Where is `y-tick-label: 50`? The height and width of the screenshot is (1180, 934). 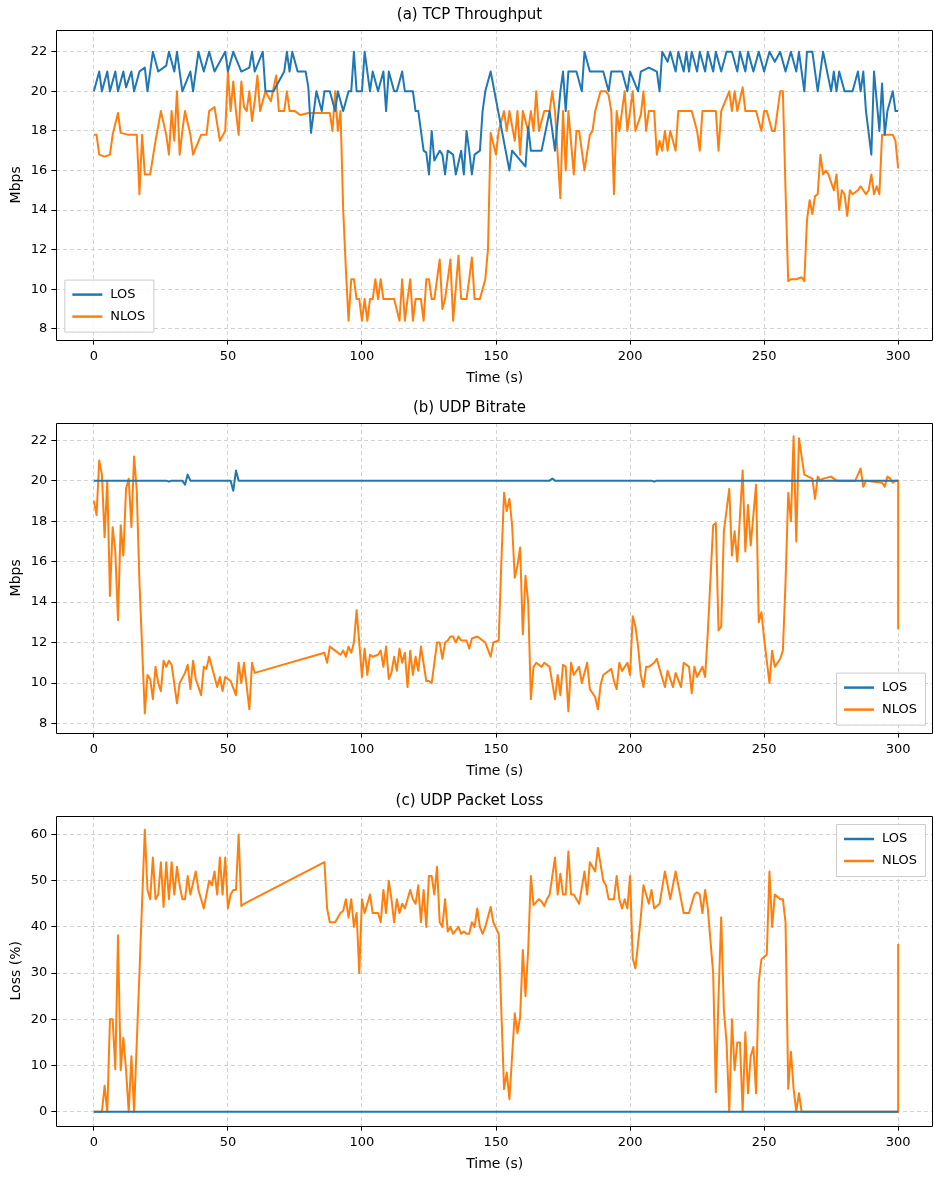 y-tick-label: 50 is located at coordinates (39, 880).